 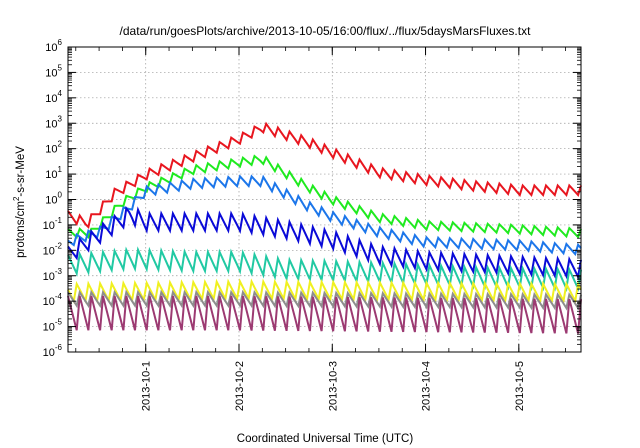 I want to click on y-axis-label-suffix: -s-sr-MeV, so click(x=21, y=171).